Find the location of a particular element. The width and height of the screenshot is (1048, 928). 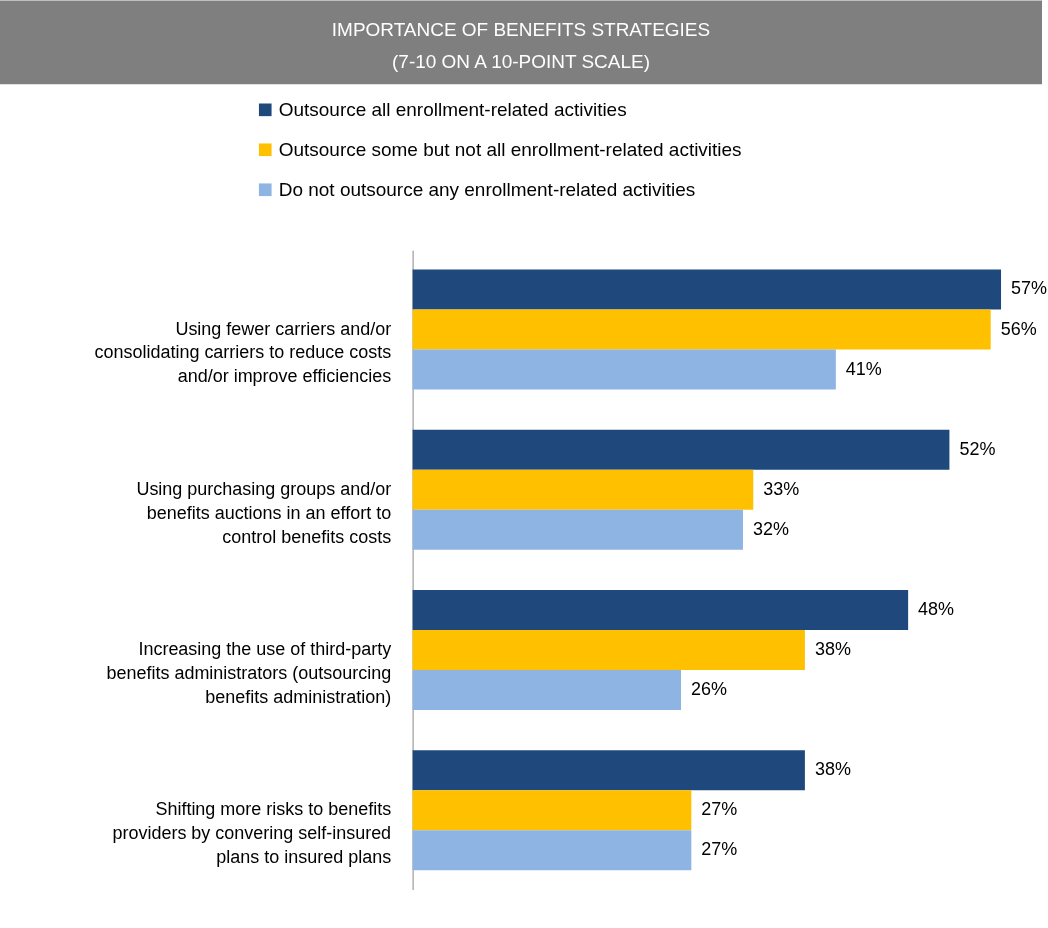

data-label: 26% is located at coordinates (709, 689).